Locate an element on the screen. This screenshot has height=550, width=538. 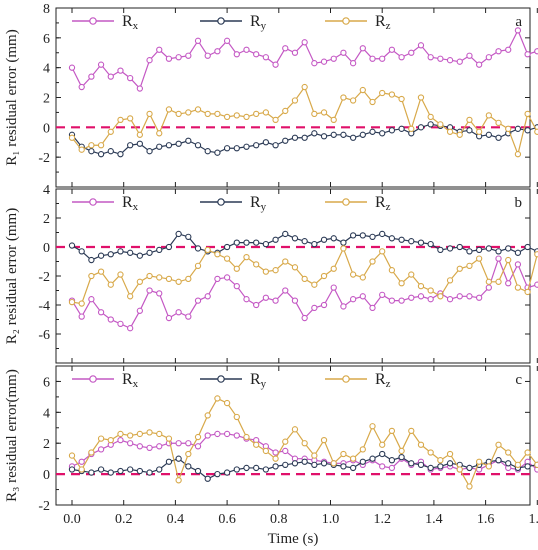
x-axis-label: Time (s) is located at coordinates (293, 539).